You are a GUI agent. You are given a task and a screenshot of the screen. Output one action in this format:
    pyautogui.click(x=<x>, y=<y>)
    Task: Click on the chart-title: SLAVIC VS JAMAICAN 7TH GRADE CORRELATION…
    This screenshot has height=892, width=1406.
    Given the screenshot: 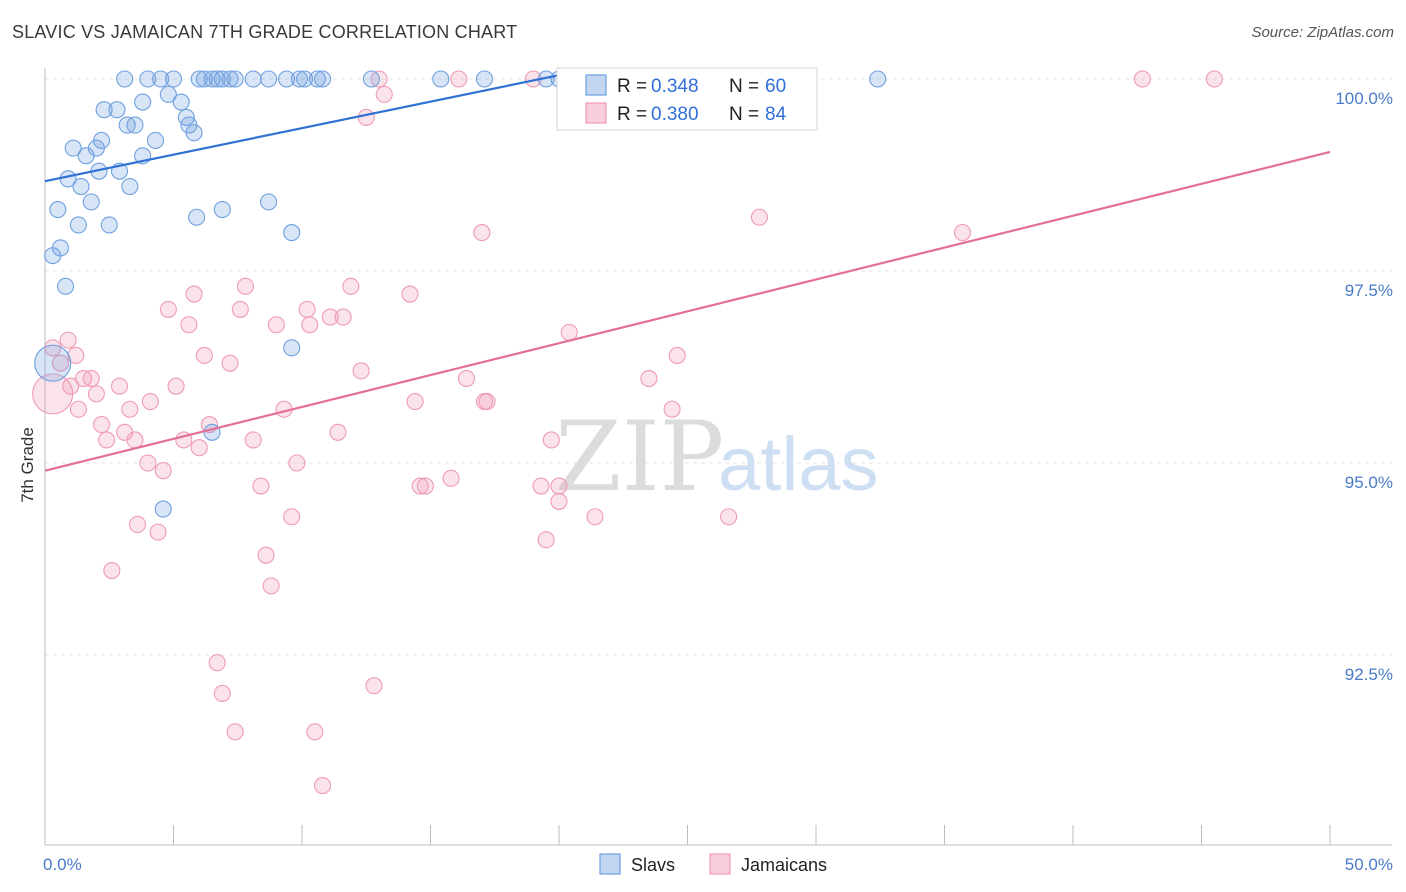 What is the action you would take?
    pyautogui.click(x=265, y=32)
    